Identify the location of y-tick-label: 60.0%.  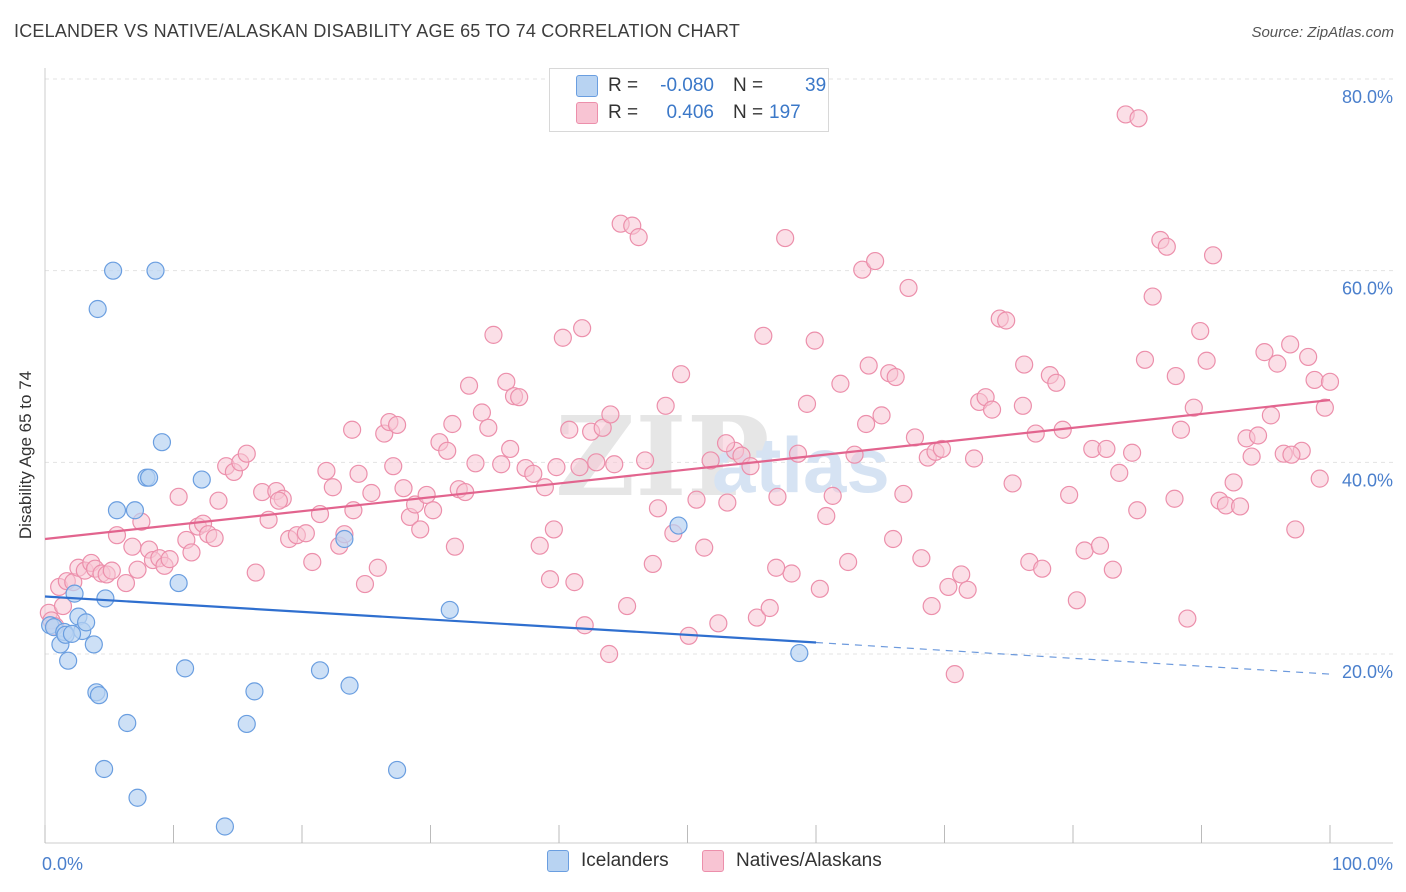
(1367, 289).